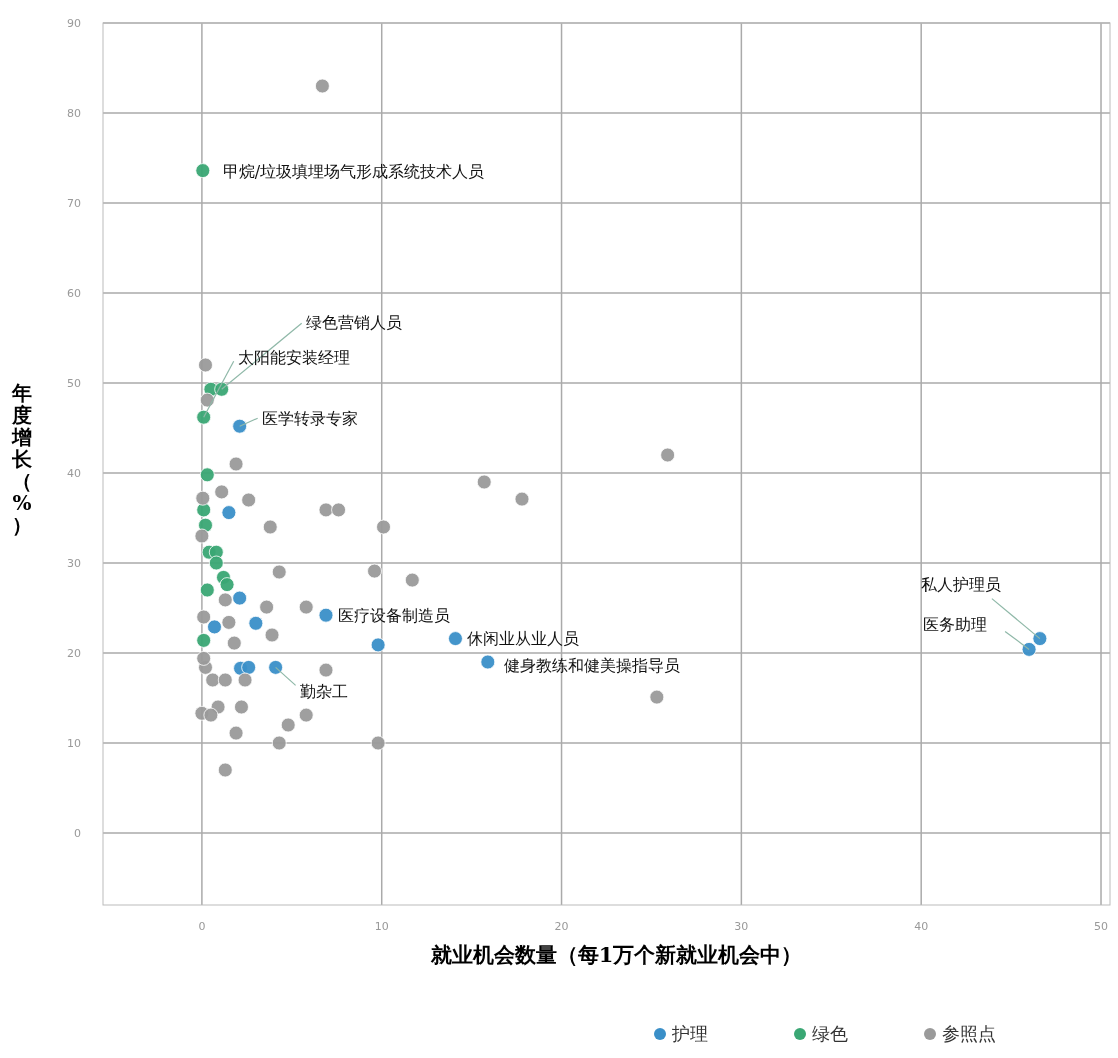 This screenshot has height=1058, width=1118. I want to click on x-tick-label: 40, so click(921, 926).